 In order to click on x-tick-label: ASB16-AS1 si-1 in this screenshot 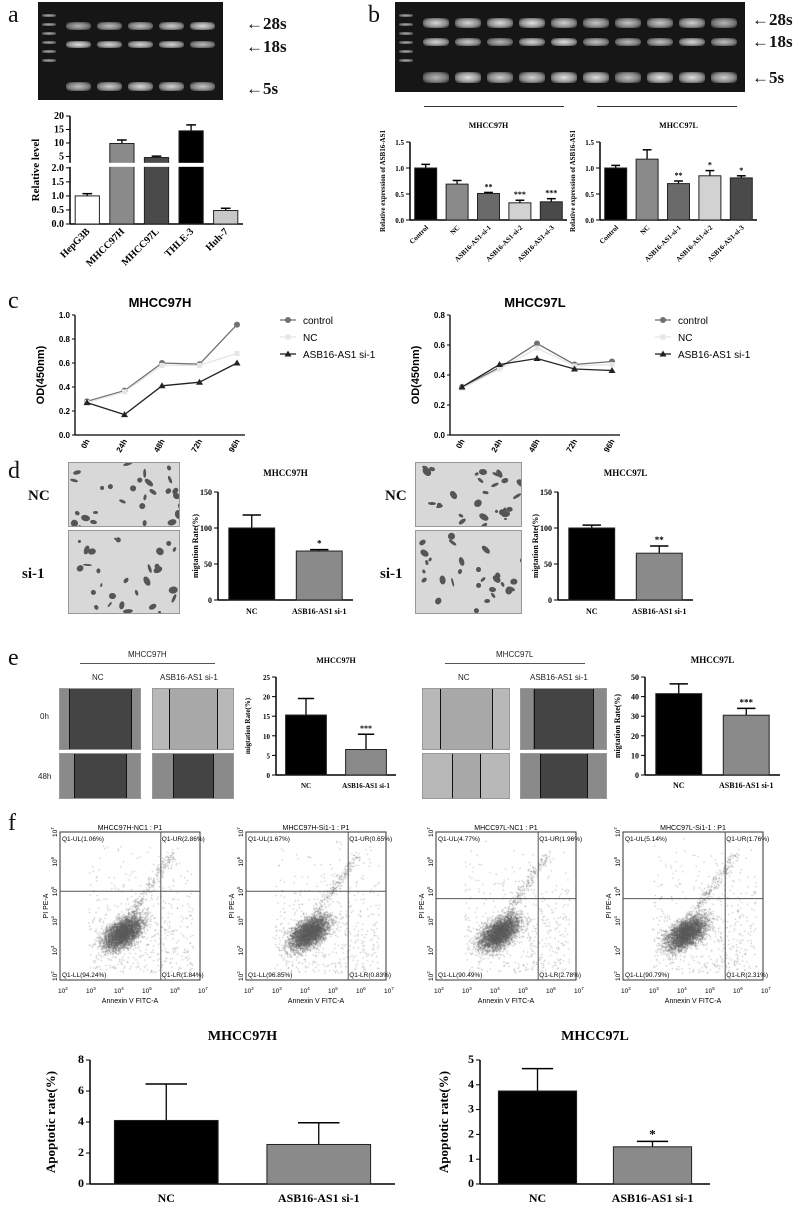, I will do `click(319, 611)`.